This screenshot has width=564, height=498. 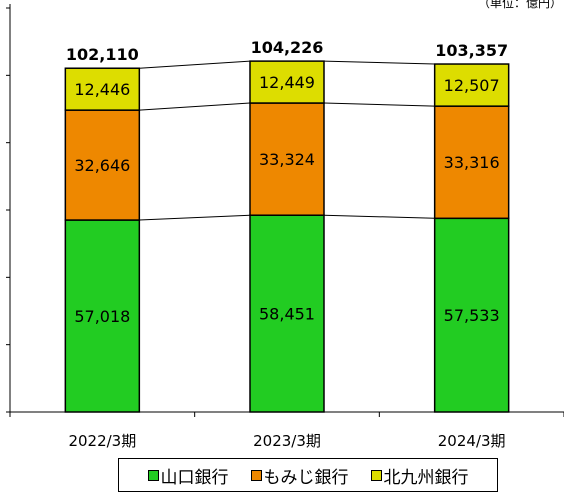 What do you see at coordinates (287, 441) in the screenshot?
I see `x-tick-label: 2023/3期` at bounding box center [287, 441].